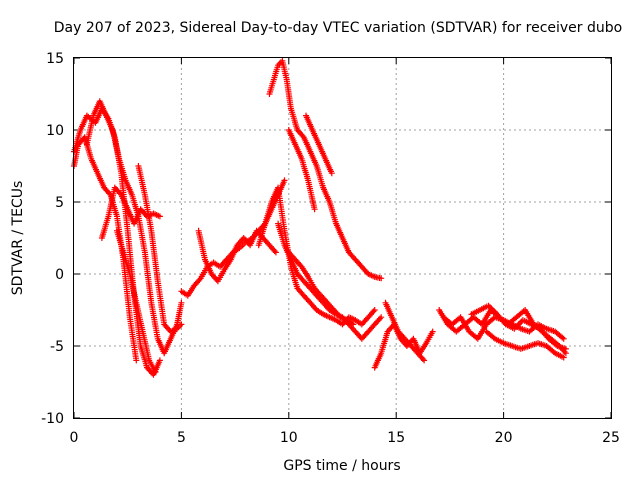 The width and height of the screenshot is (640, 480). Describe the element at coordinates (59, 203) in the screenshot. I see `y-tick-label: 5` at that location.